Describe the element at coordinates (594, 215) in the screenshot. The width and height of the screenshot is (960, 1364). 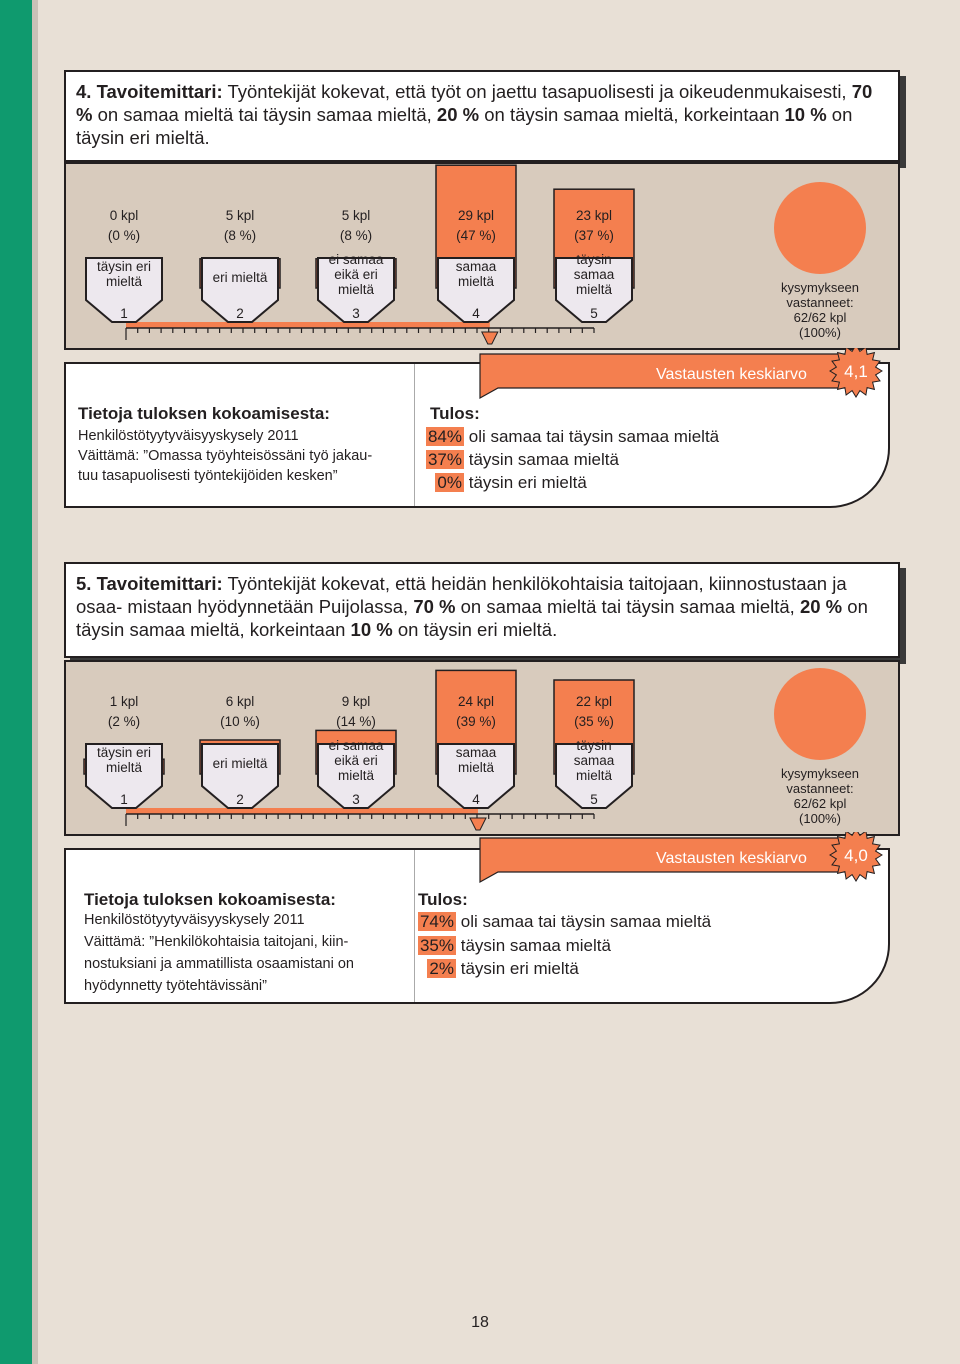
I see `count-label: 23 kpl` at that location.